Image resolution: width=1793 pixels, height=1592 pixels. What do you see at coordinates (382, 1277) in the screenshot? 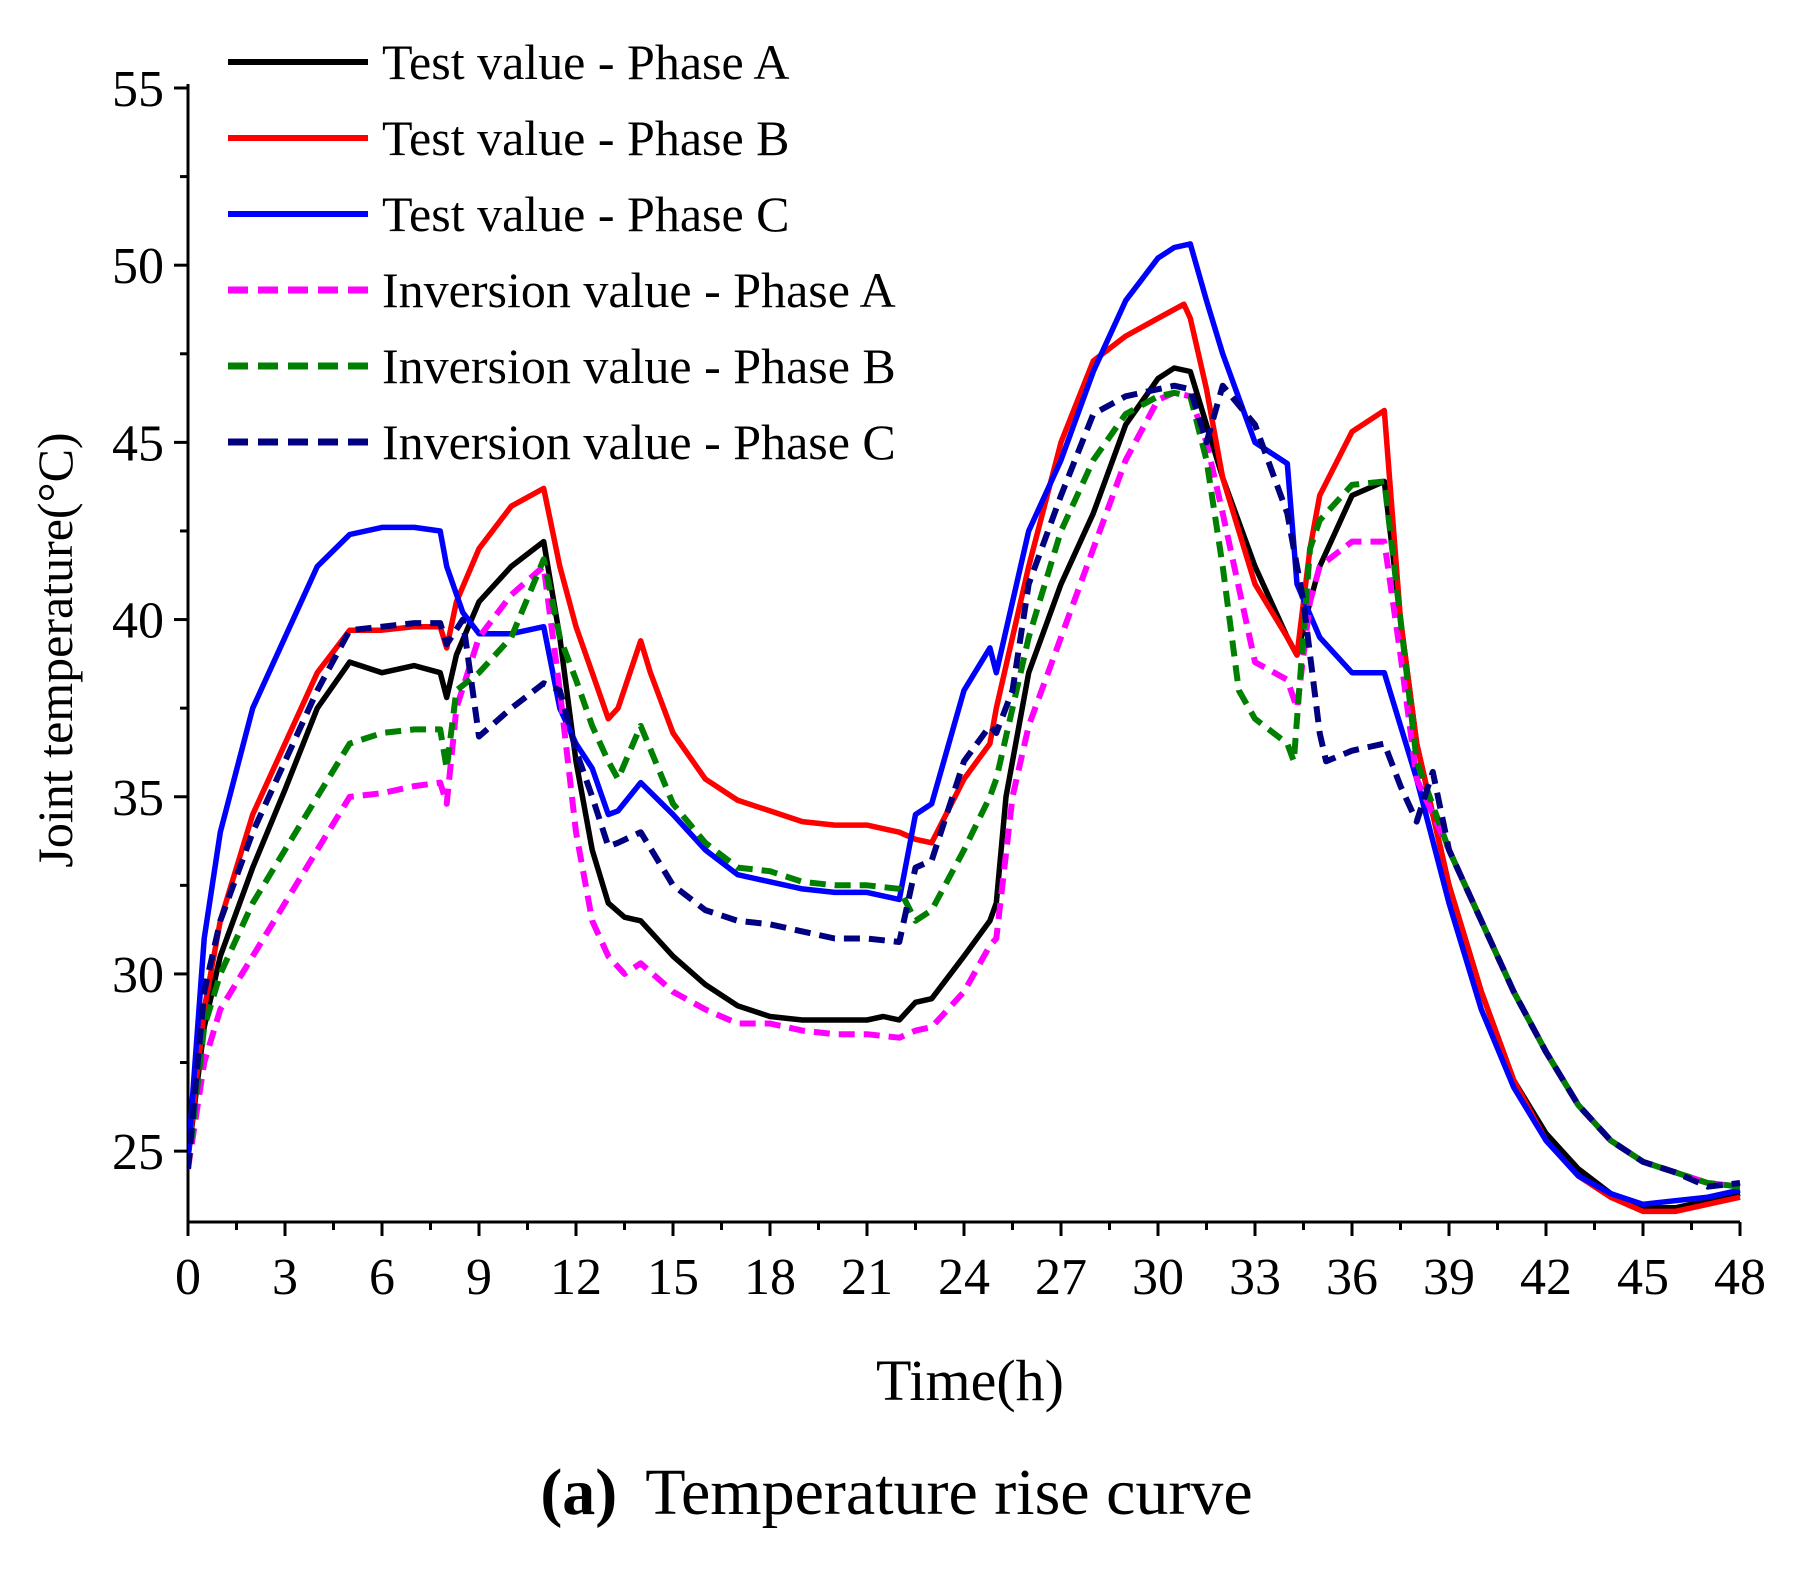
I see `x-tick-label: 6` at bounding box center [382, 1277].